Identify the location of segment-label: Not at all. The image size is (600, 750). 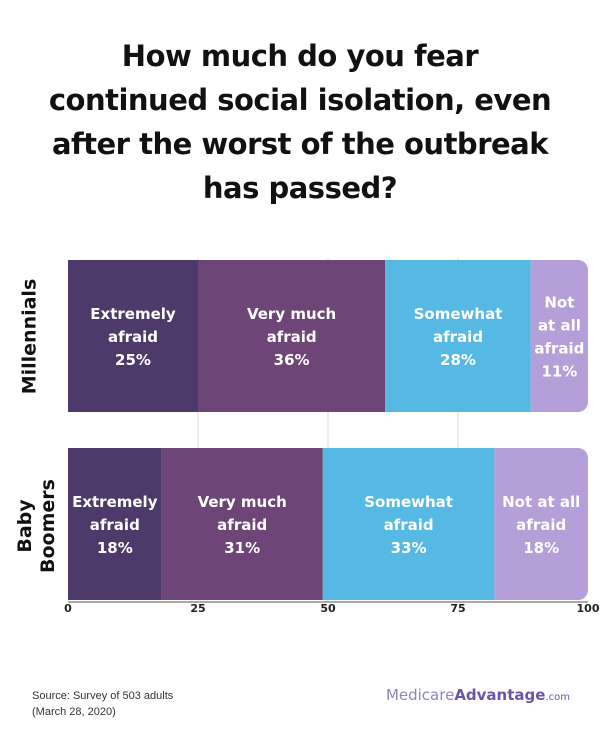
(541, 502).